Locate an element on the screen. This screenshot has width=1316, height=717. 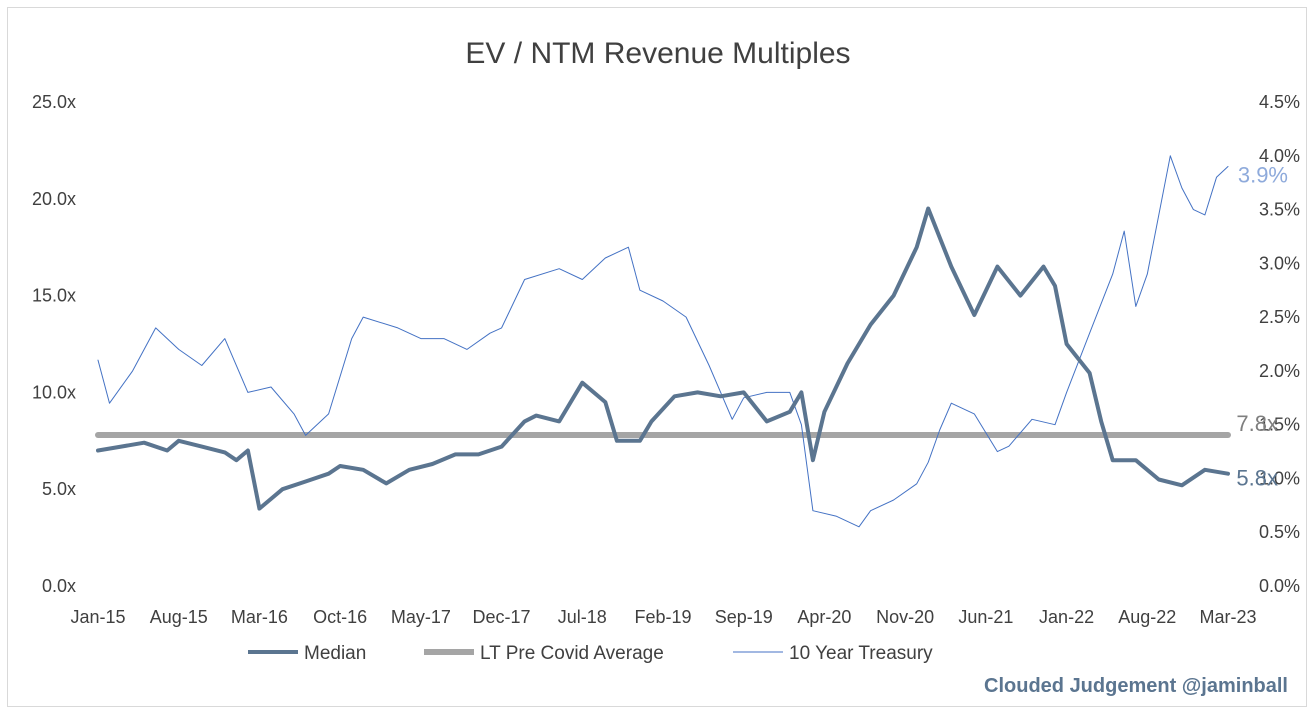
legend-item: 10 Year Treasury is located at coordinates (833, 653).